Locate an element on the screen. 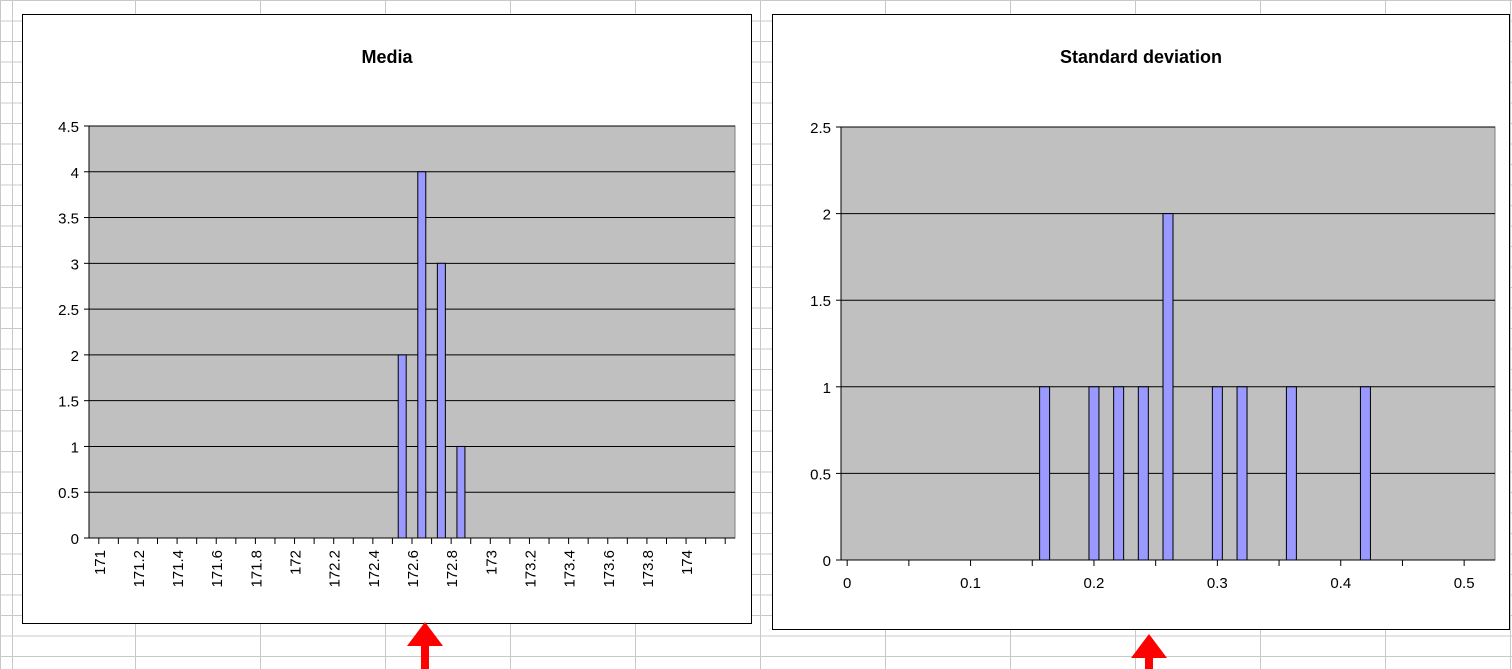  y-tick-label: 3 is located at coordinates (75, 264).